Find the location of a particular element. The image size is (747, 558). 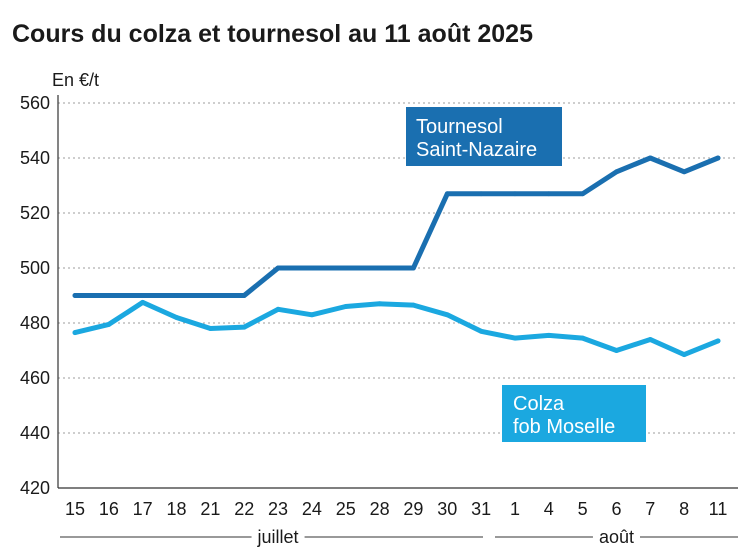

y-tick-label-540: 540 is located at coordinates (35, 158).